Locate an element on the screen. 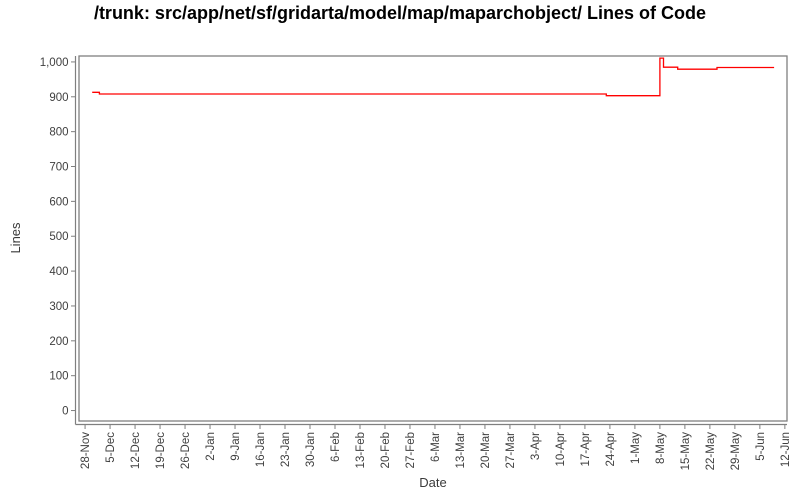 The width and height of the screenshot is (800, 500). x-tick-label: 5-Dec is located at coordinates (111, 447).